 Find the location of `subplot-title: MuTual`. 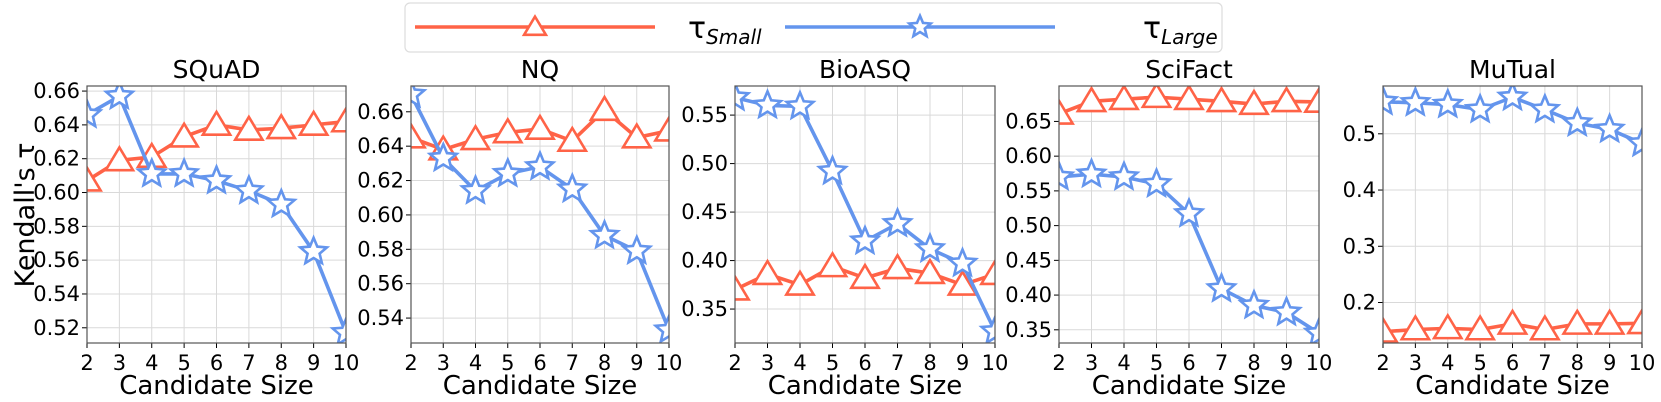

subplot-title: MuTual is located at coordinates (1512, 69).